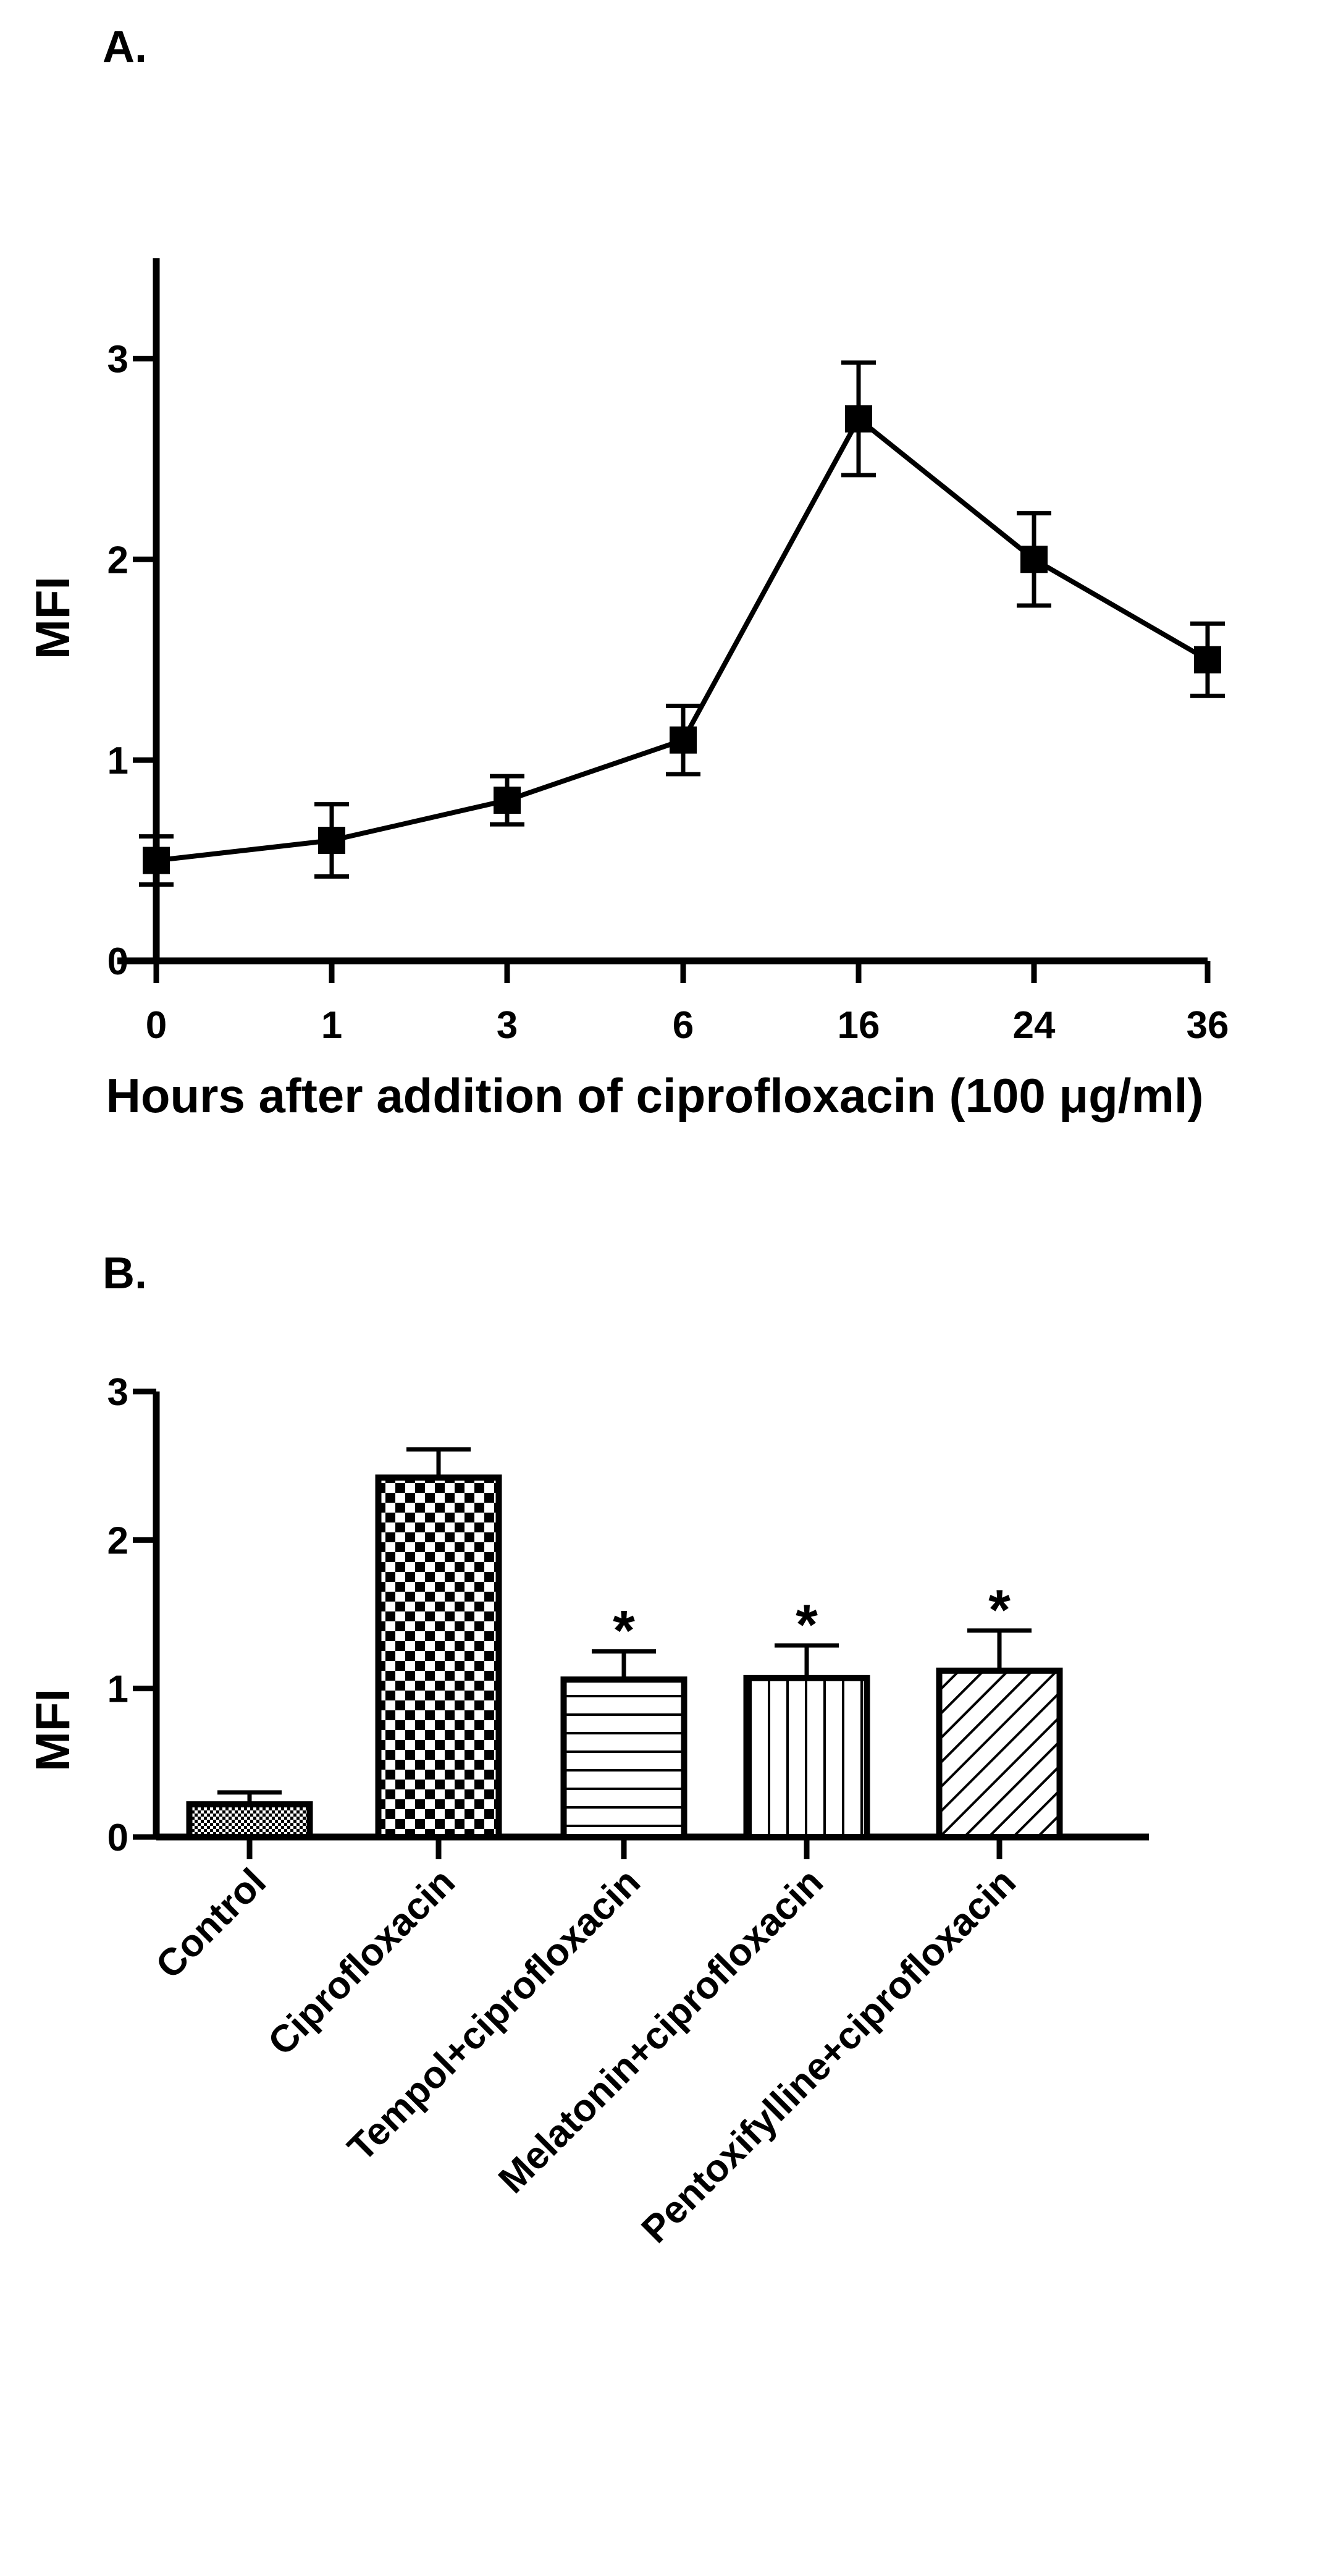 The height and width of the screenshot is (2576, 1341). What do you see at coordinates (117, 1392) in the screenshot?
I see `panel-b-y-tick-label: 3` at bounding box center [117, 1392].